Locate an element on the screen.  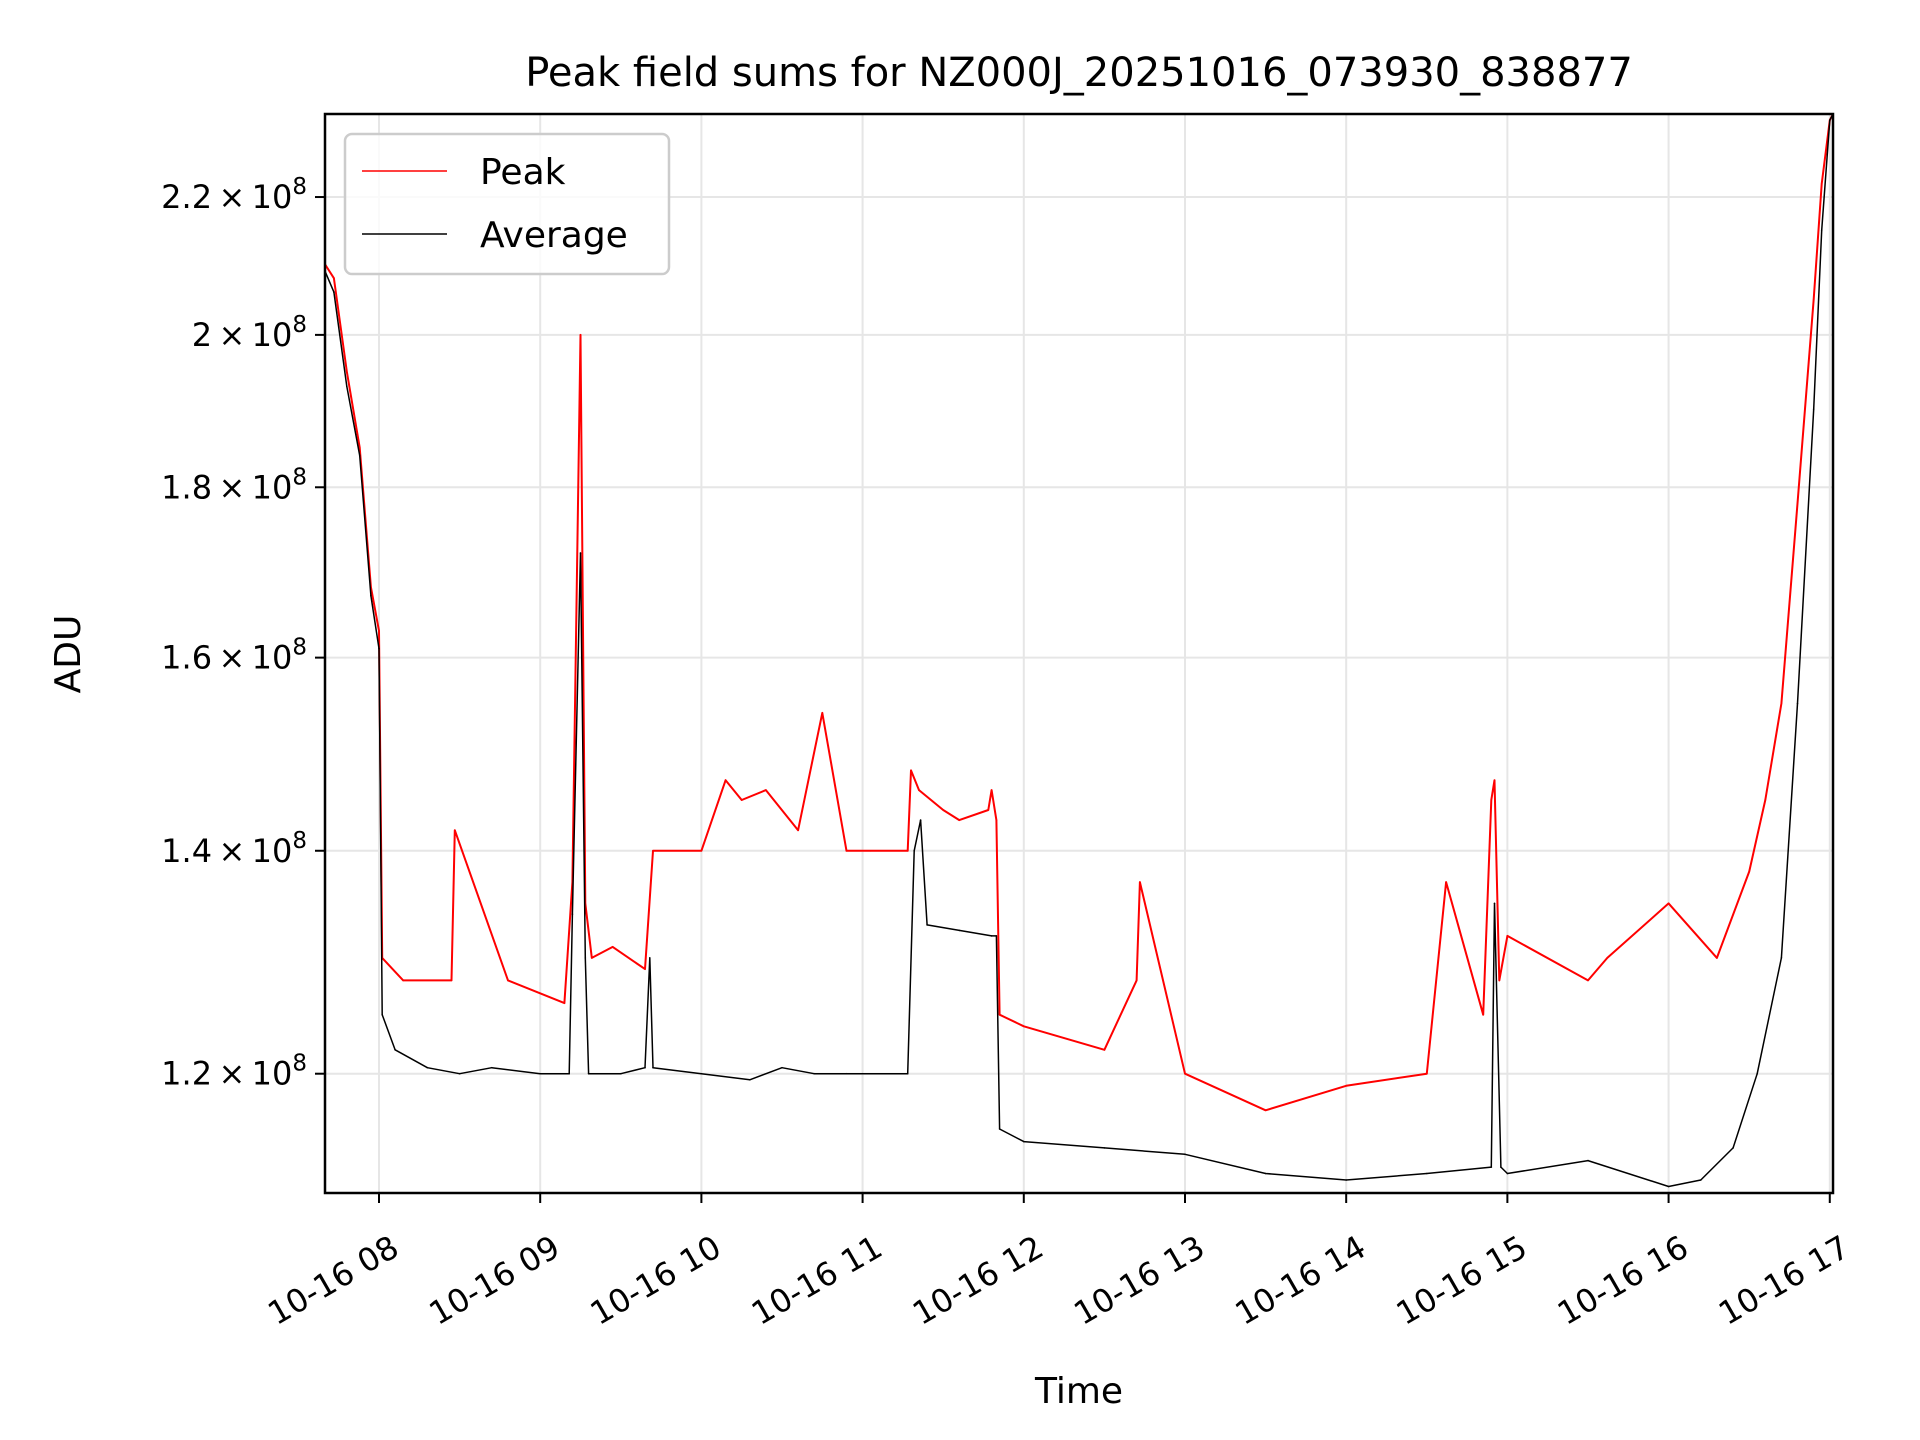
legend-average-label: Average is located at coordinates (554, 235).